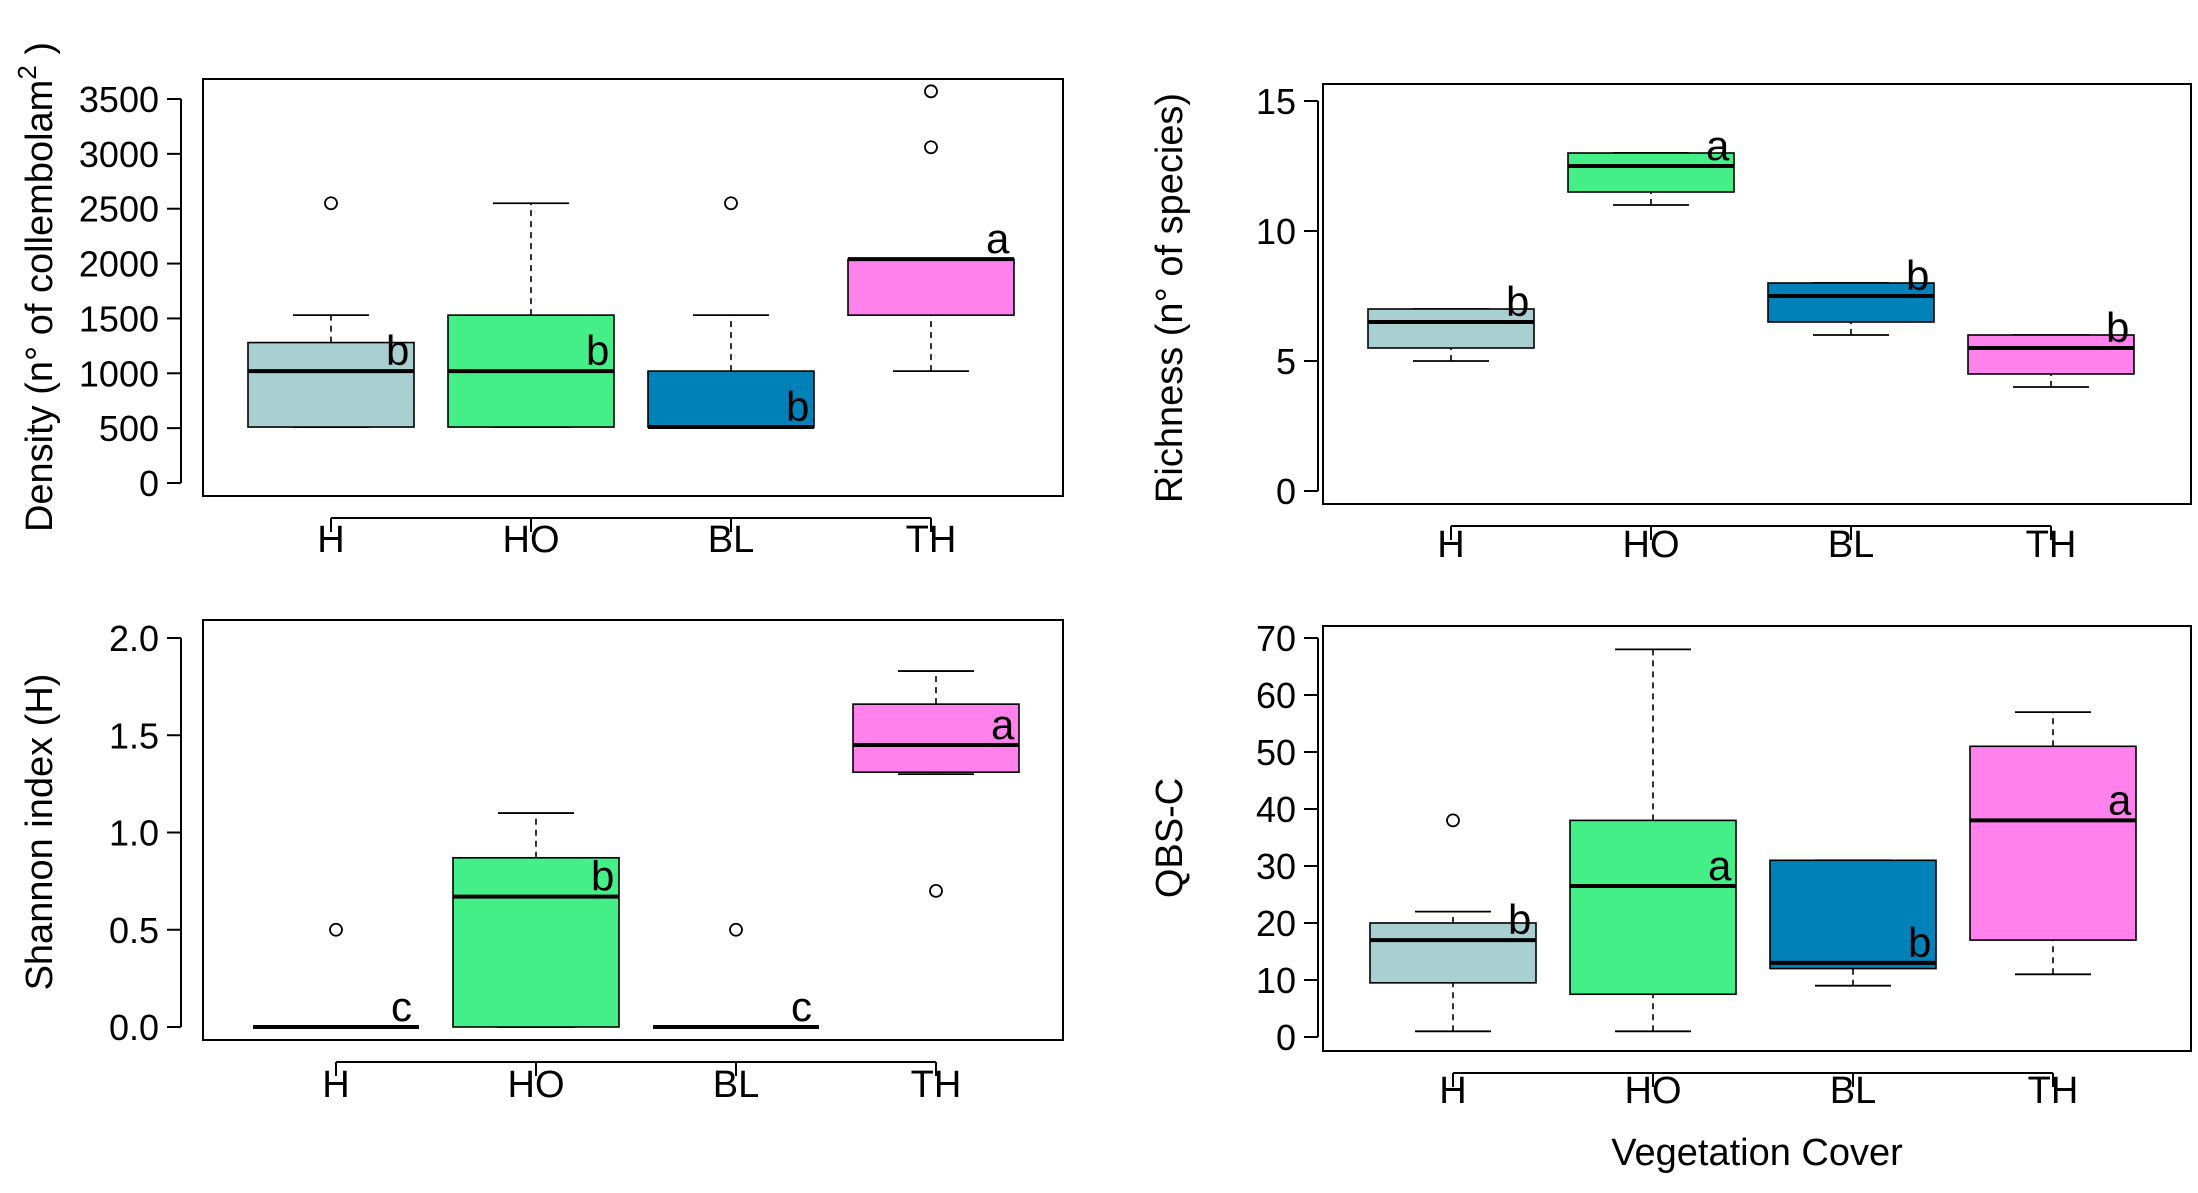 Image resolution: width=2198 pixels, height=1193 pixels. What do you see at coordinates (134, 1027) in the screenshot?
I see `y-tick-label: 0.0` at bounding box center [134, 1027].